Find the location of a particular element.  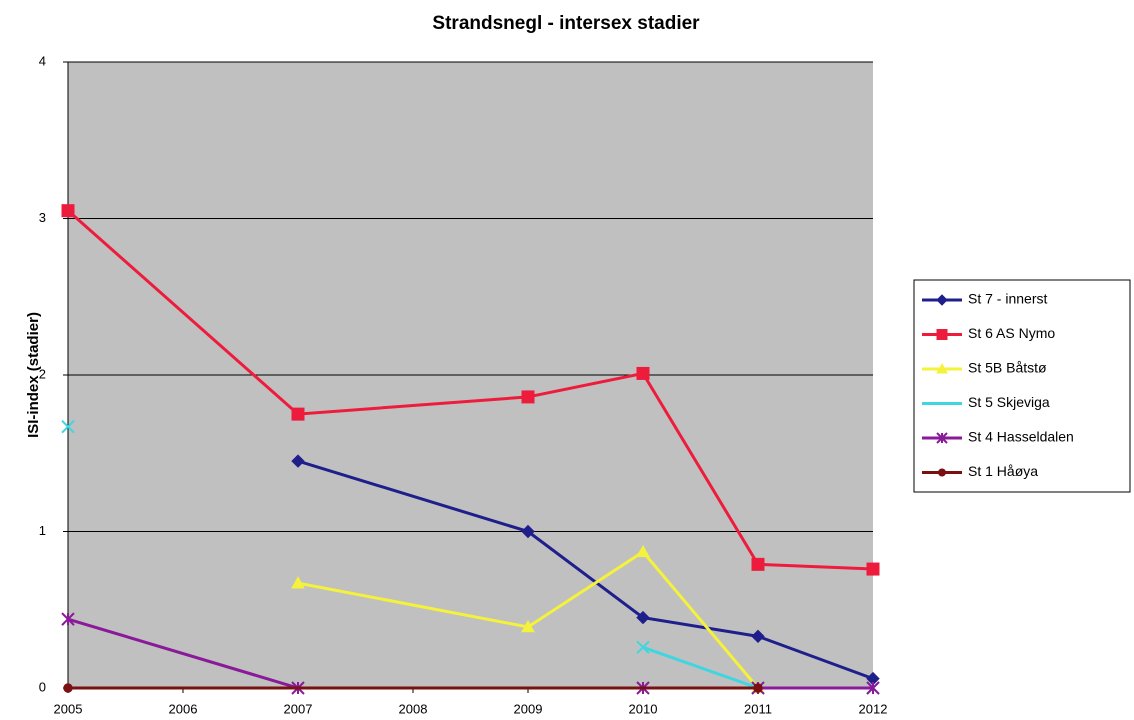

y-tick-label: 2 is located at coordinates (42, 373).